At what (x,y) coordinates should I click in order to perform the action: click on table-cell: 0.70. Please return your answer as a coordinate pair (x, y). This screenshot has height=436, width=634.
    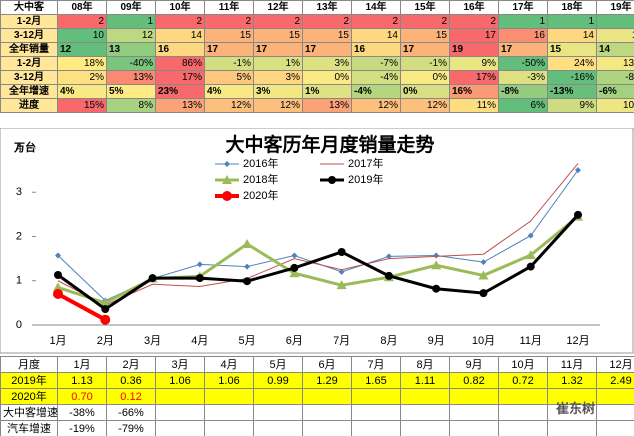
    Looking at the image, I should click on (82, 396).